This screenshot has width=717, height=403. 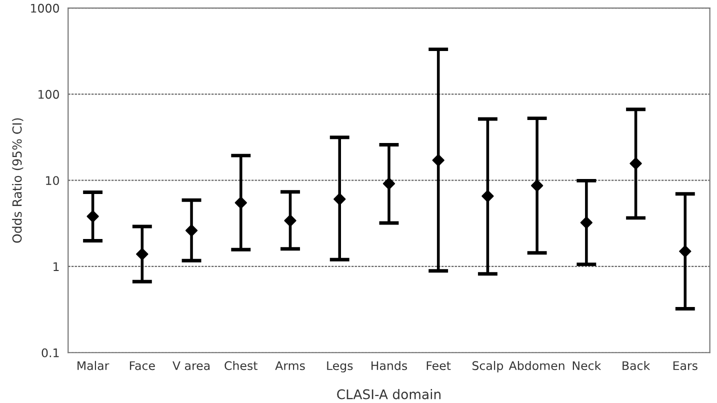 What do you see at coordinates (390, 365) in the screenshot?
I see `x-tick-label: Hands` at bounding box center [390, 365].